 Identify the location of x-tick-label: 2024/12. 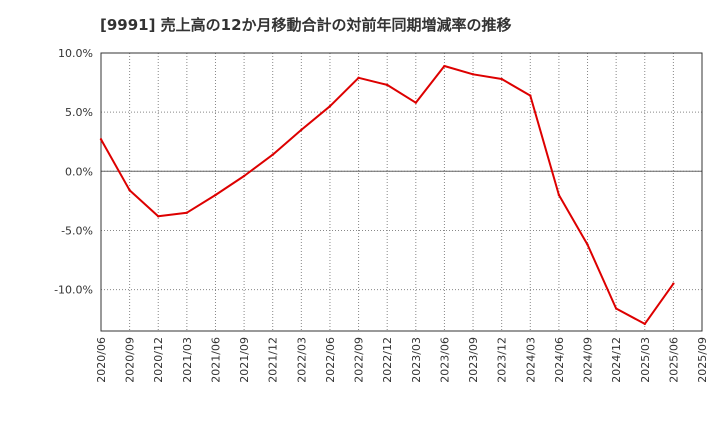
(616, 360).